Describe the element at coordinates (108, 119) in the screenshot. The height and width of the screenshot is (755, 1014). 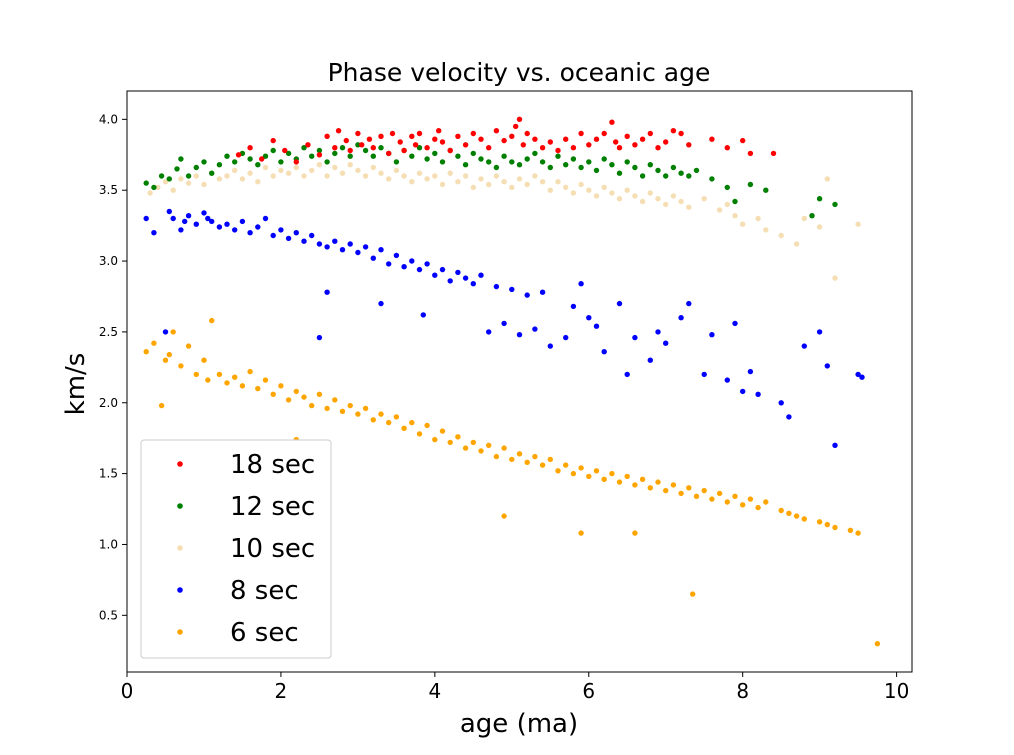
I see `y-tick-label: 4.0` at that location.